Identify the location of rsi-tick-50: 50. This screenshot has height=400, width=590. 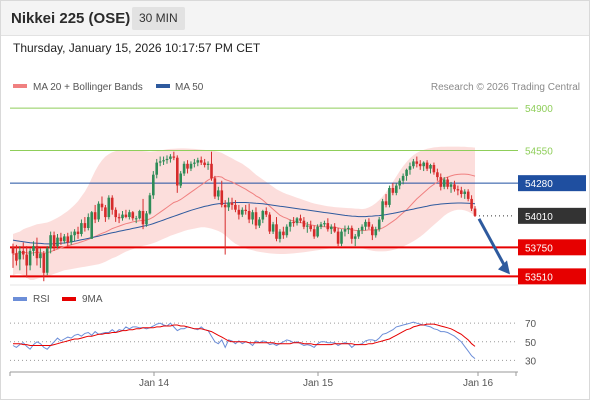
(531, 343).